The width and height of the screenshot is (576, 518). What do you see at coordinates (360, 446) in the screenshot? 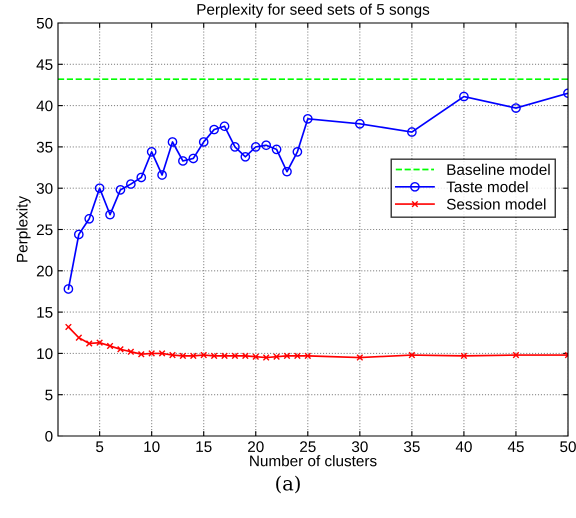
I see `x-tick-label: 30` at bounding box center [360, 446].